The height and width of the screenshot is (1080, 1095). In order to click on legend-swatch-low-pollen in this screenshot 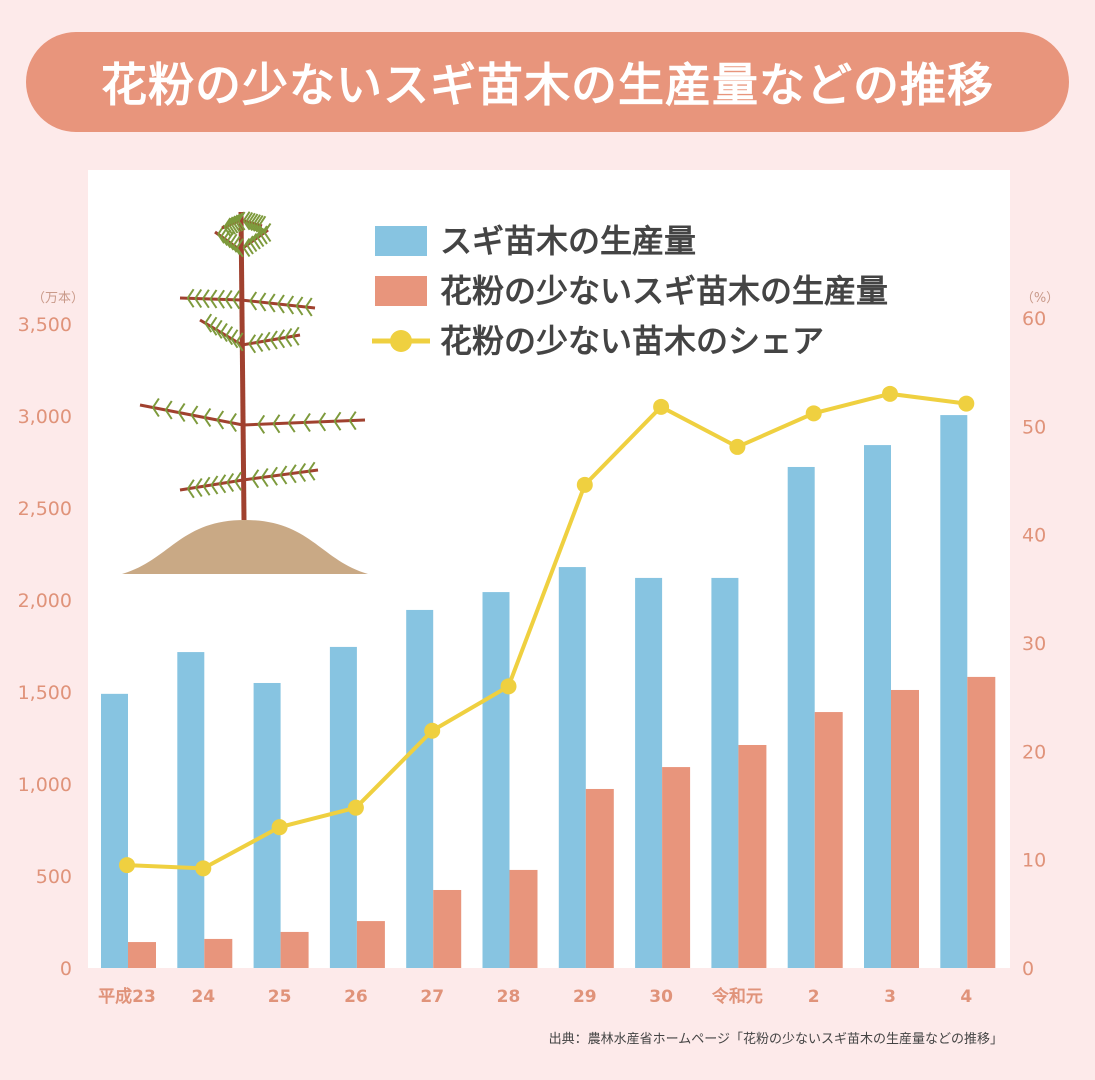, I will do `click(401, 291)`.